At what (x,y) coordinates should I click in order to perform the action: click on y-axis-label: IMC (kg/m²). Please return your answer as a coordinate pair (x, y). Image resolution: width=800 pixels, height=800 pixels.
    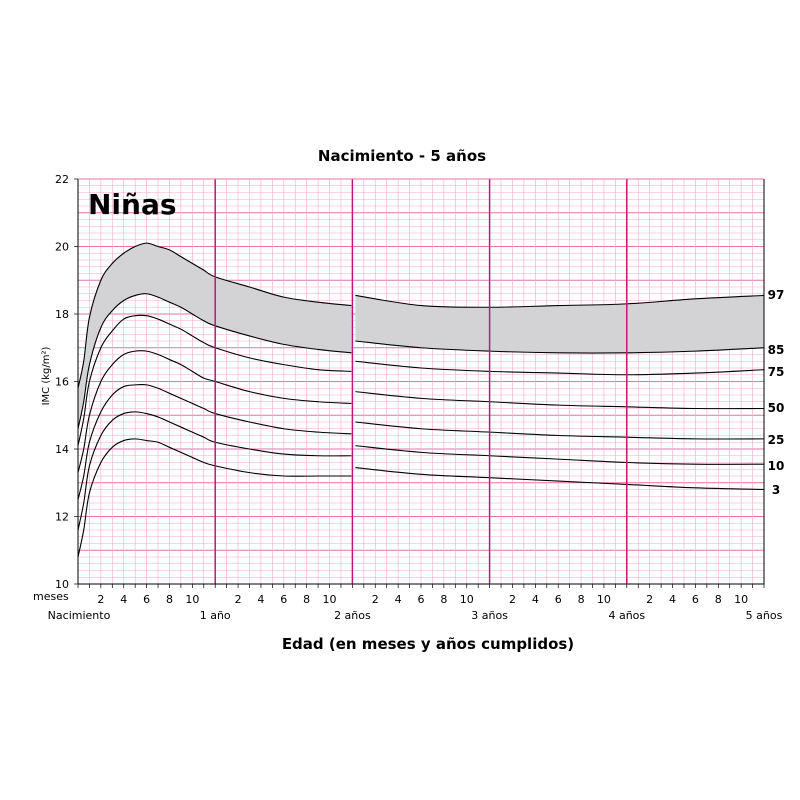
    Looking at the image, I should click on (46, 376).